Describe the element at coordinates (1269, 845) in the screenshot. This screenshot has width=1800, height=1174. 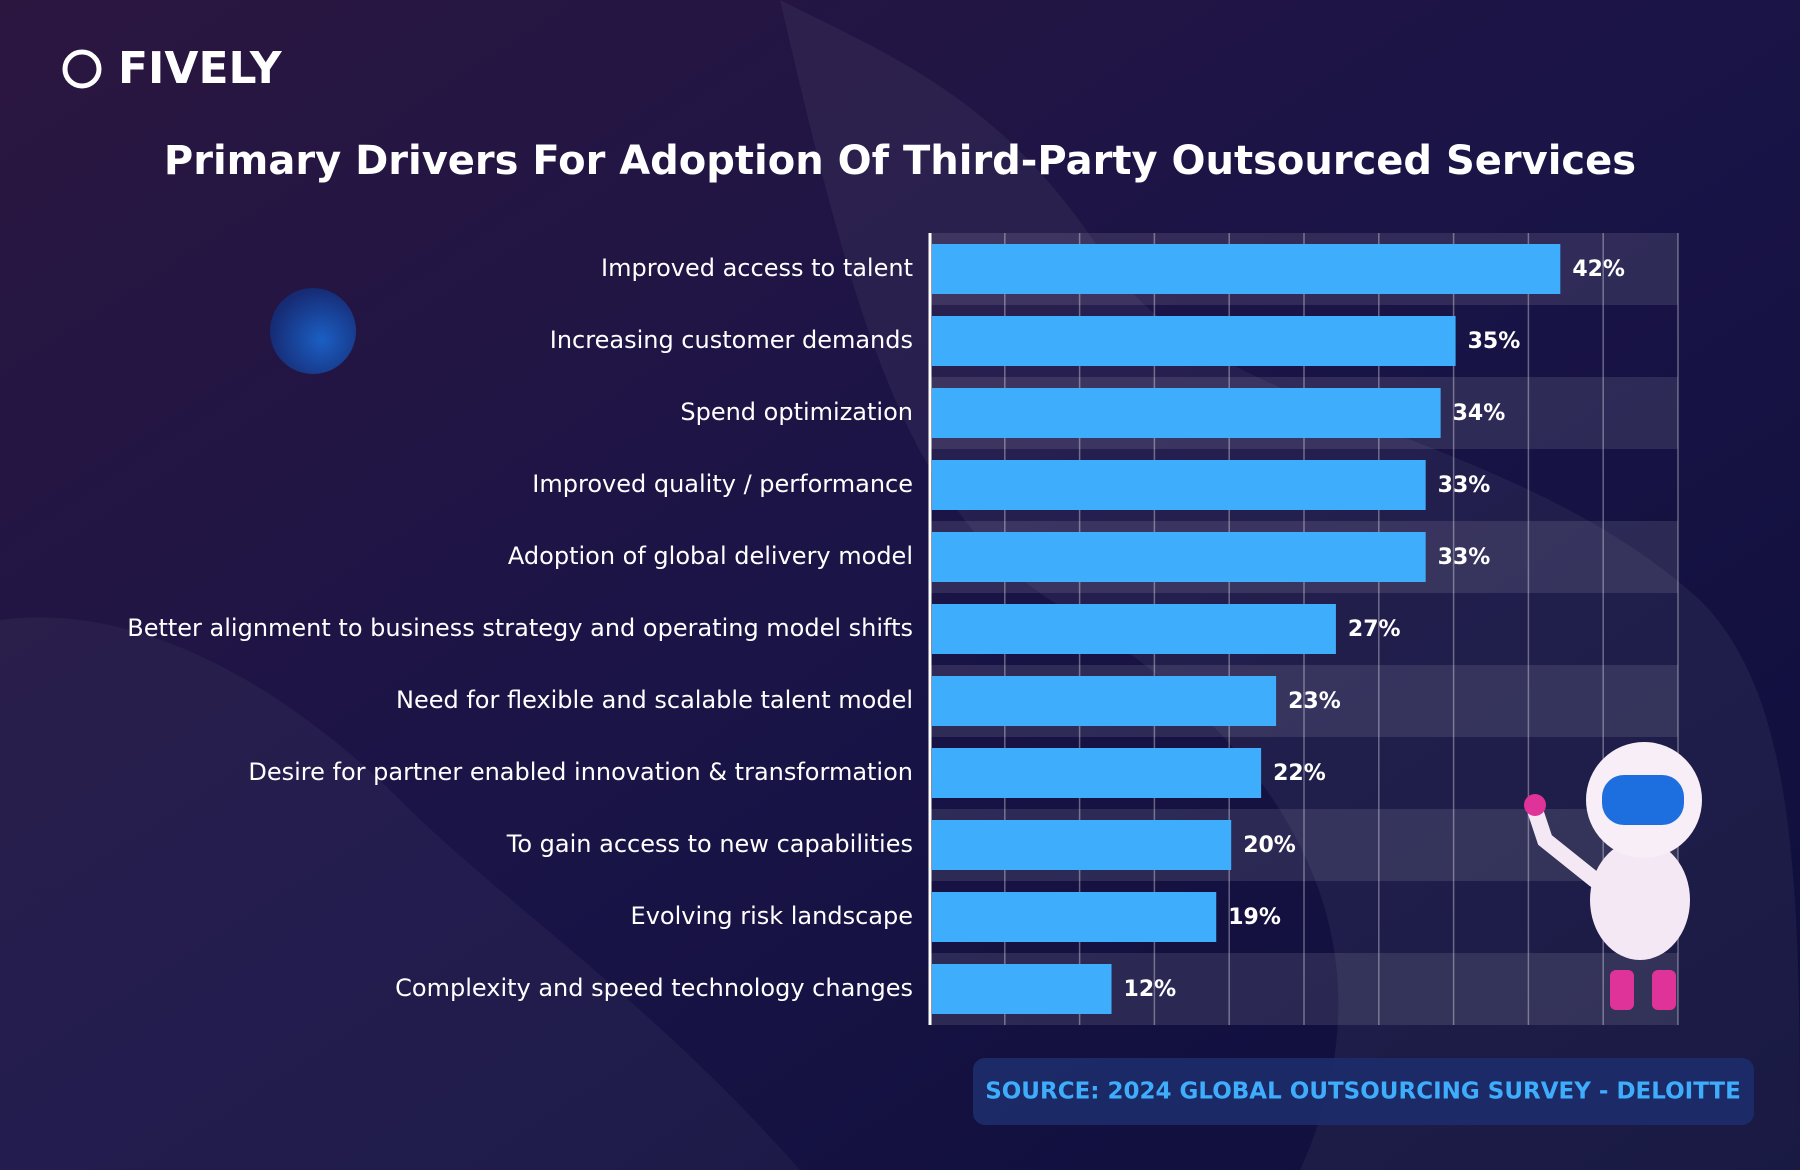
I see `value-label: 20%` at that location.